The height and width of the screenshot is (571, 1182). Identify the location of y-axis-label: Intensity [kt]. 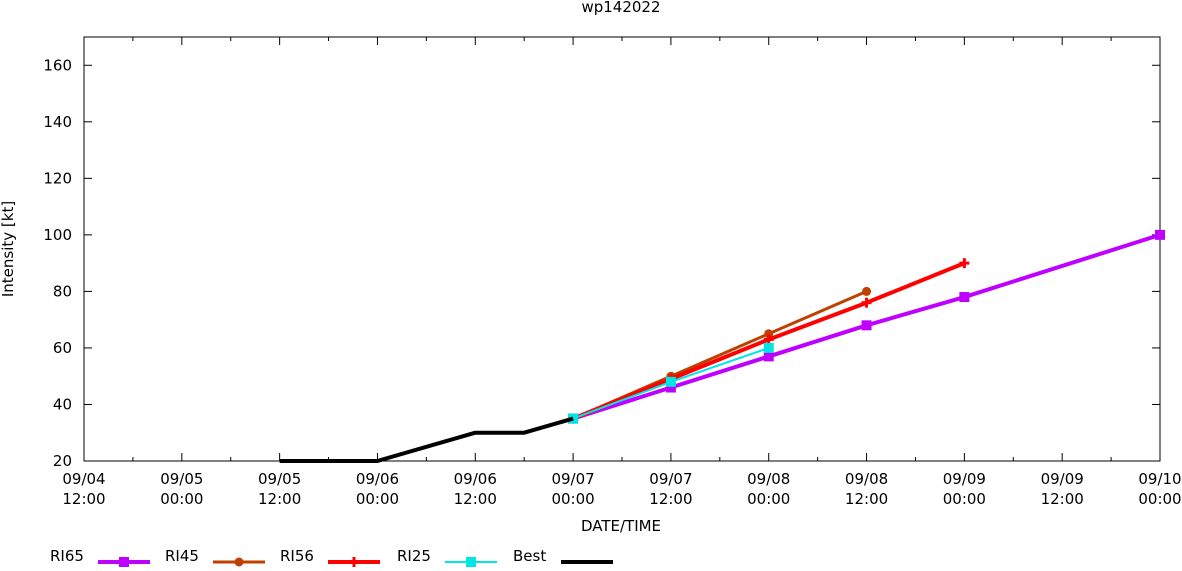
(8, 249).